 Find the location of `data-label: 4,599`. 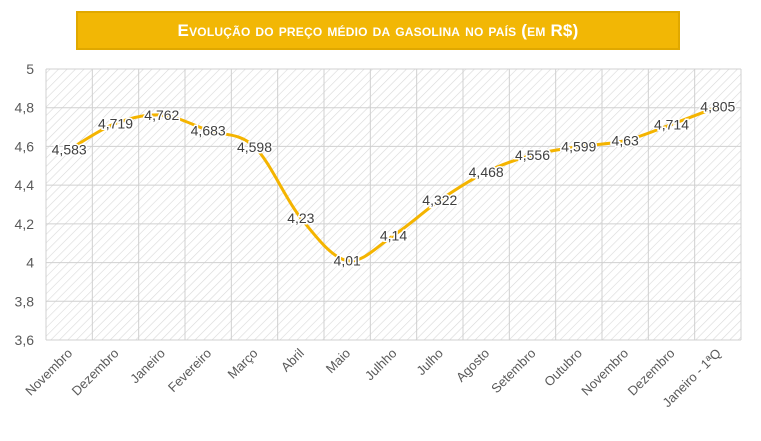

data-label: 4,599 is located at coordinates (578, 147).